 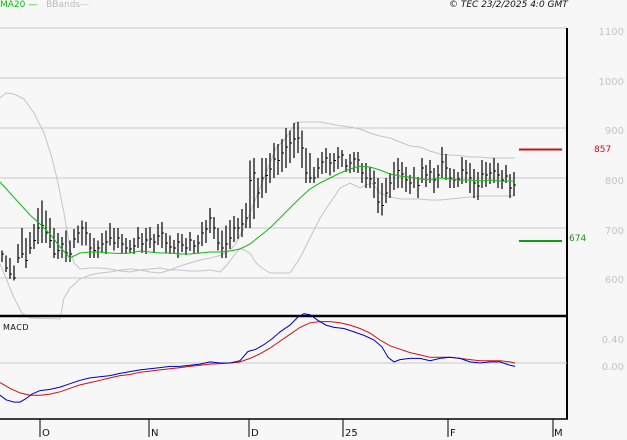 What do you see at coordinates (611, 32) in the screenshot?
I see `y-label-1100: 1100` at bounding box center [611, 32].